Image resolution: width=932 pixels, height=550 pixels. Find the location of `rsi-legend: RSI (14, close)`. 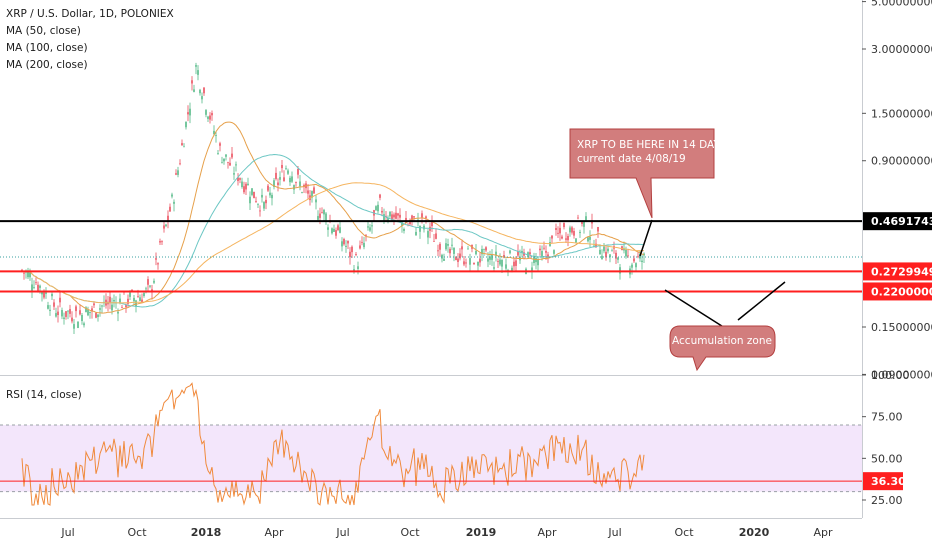

rsi-legend: RSI (14, close) is located at coordinates (44, 395).